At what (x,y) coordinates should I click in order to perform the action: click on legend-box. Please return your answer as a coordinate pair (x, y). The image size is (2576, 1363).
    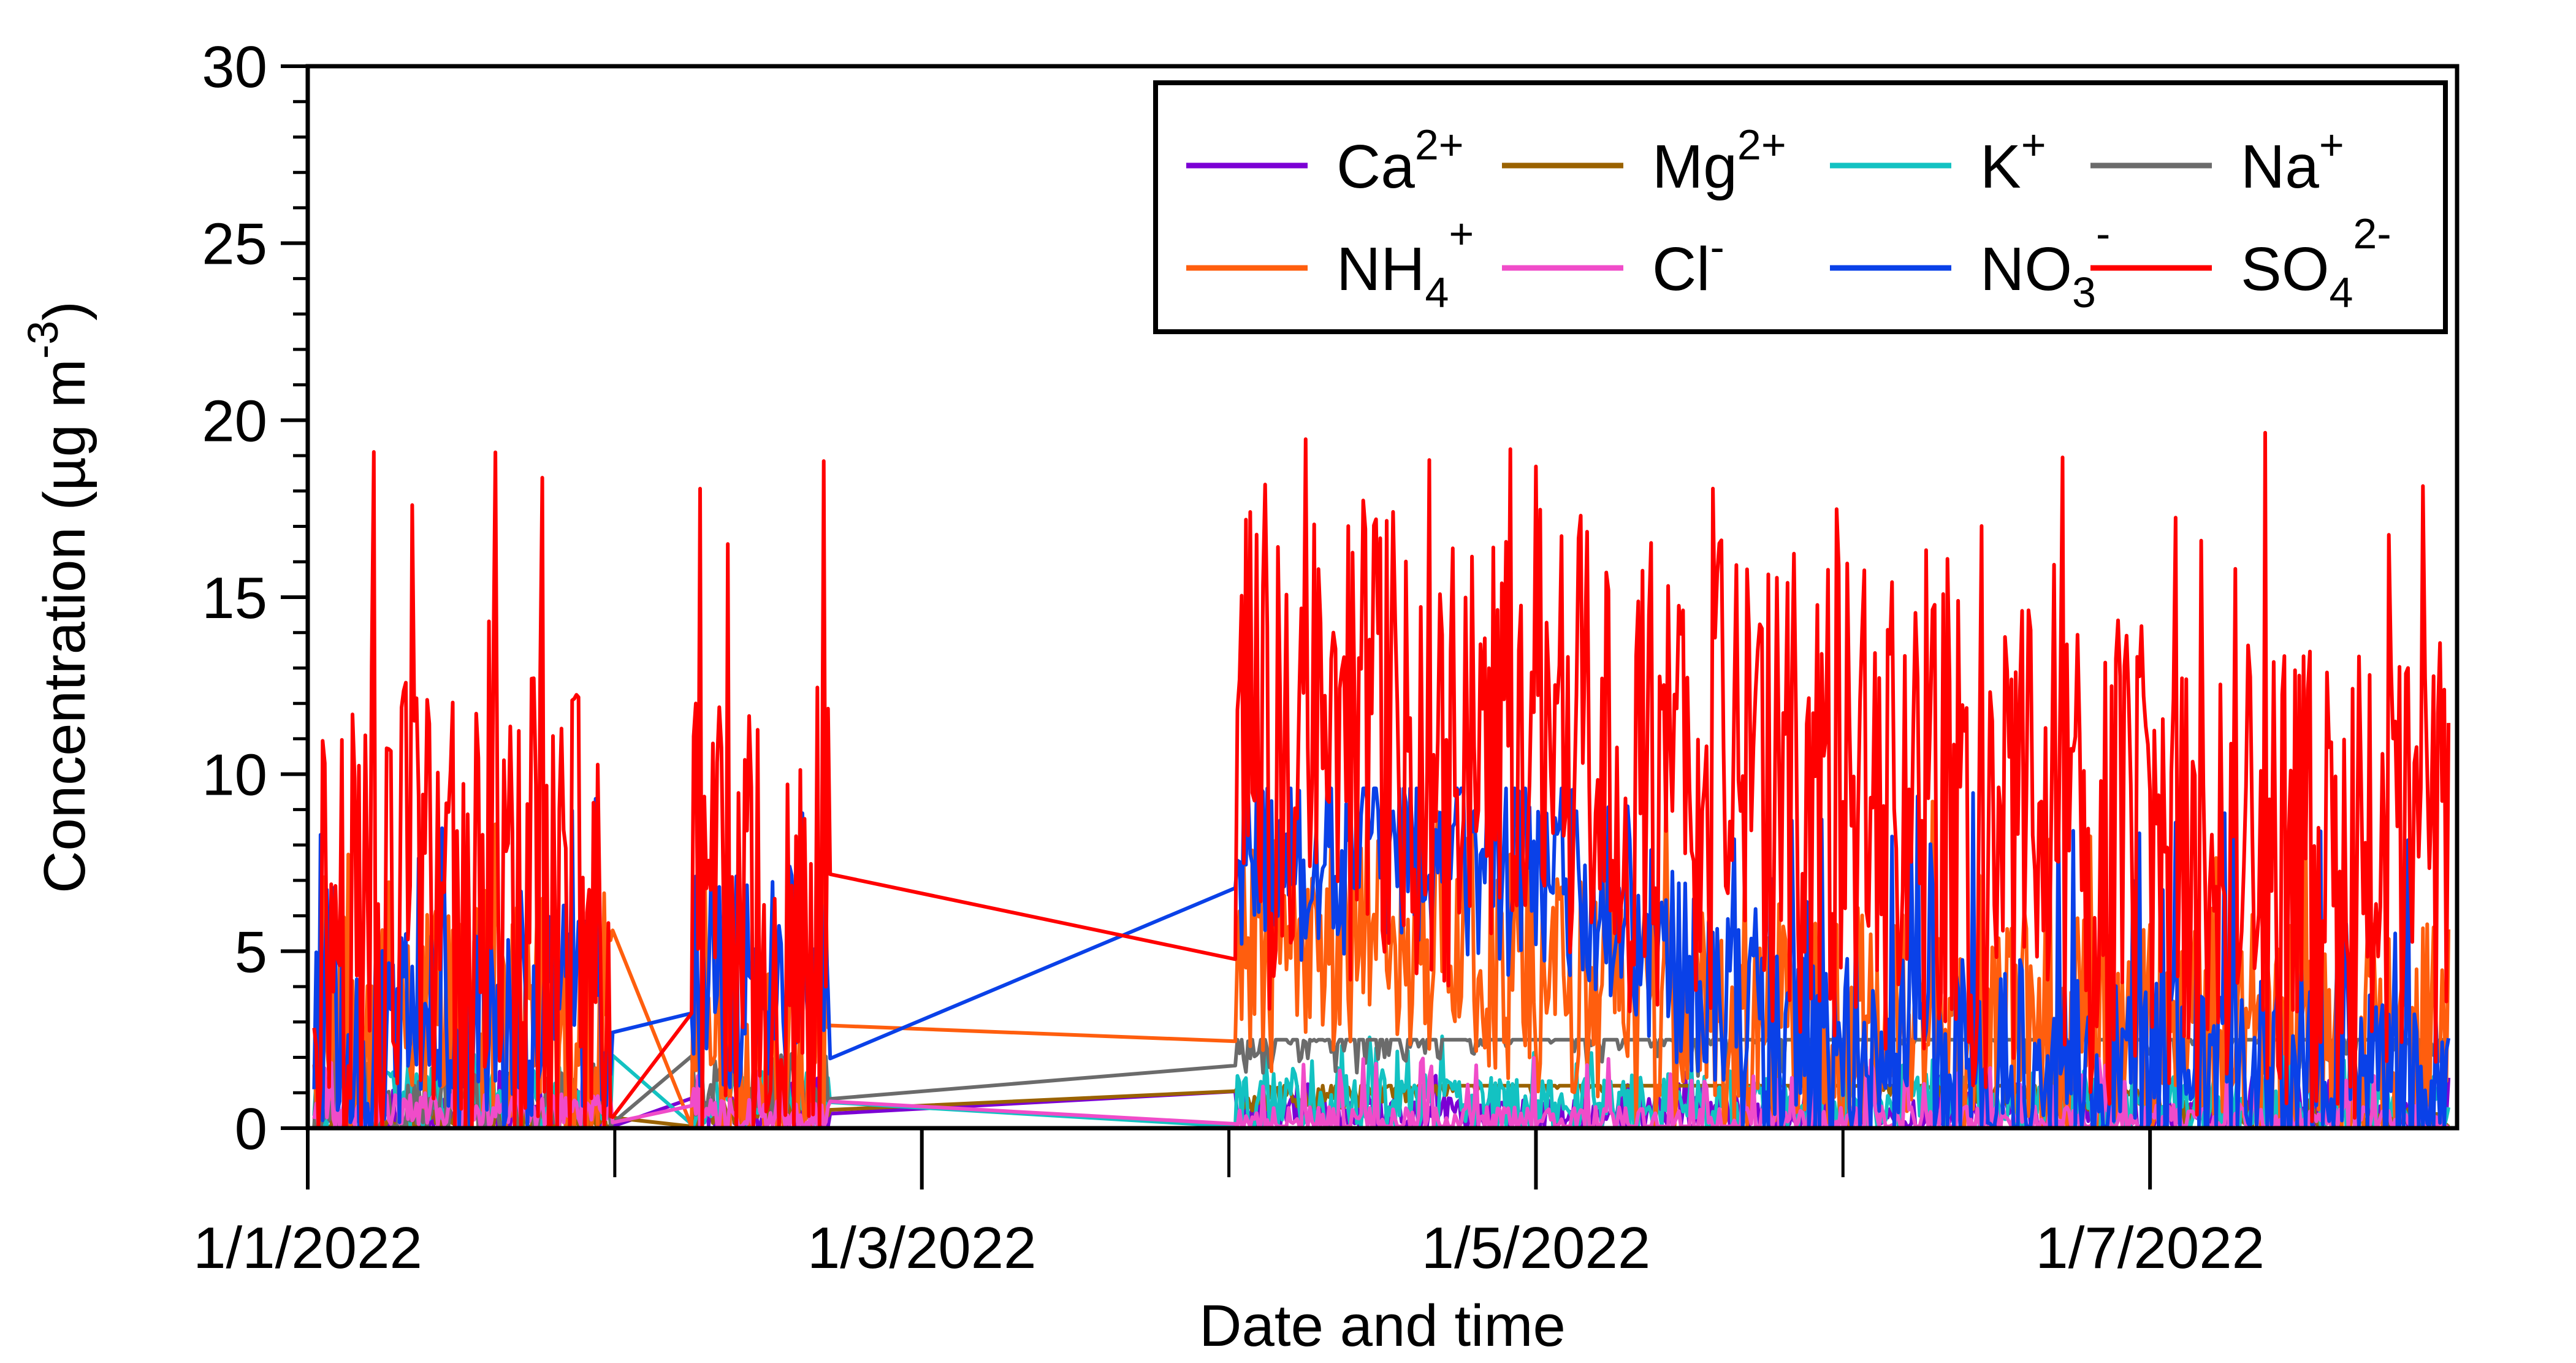
    Looking at the image, I should click on (1800, 207).